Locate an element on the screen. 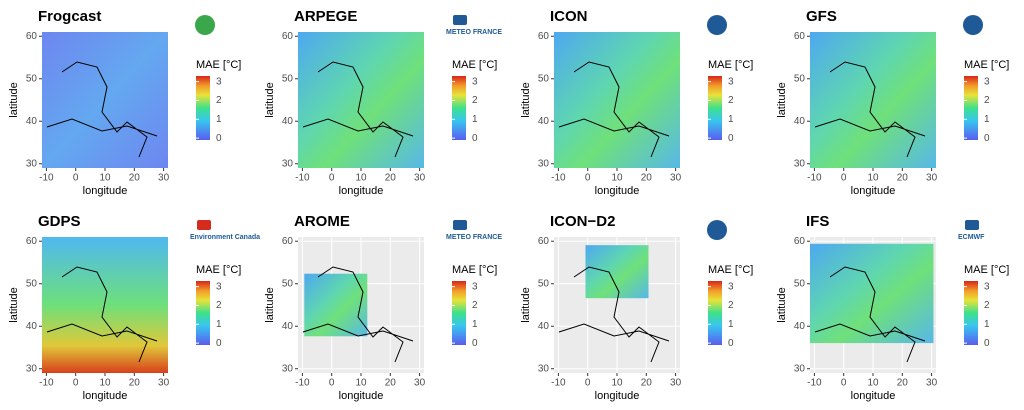  logo-text: ECMWF is located at coordinates (971, 237).